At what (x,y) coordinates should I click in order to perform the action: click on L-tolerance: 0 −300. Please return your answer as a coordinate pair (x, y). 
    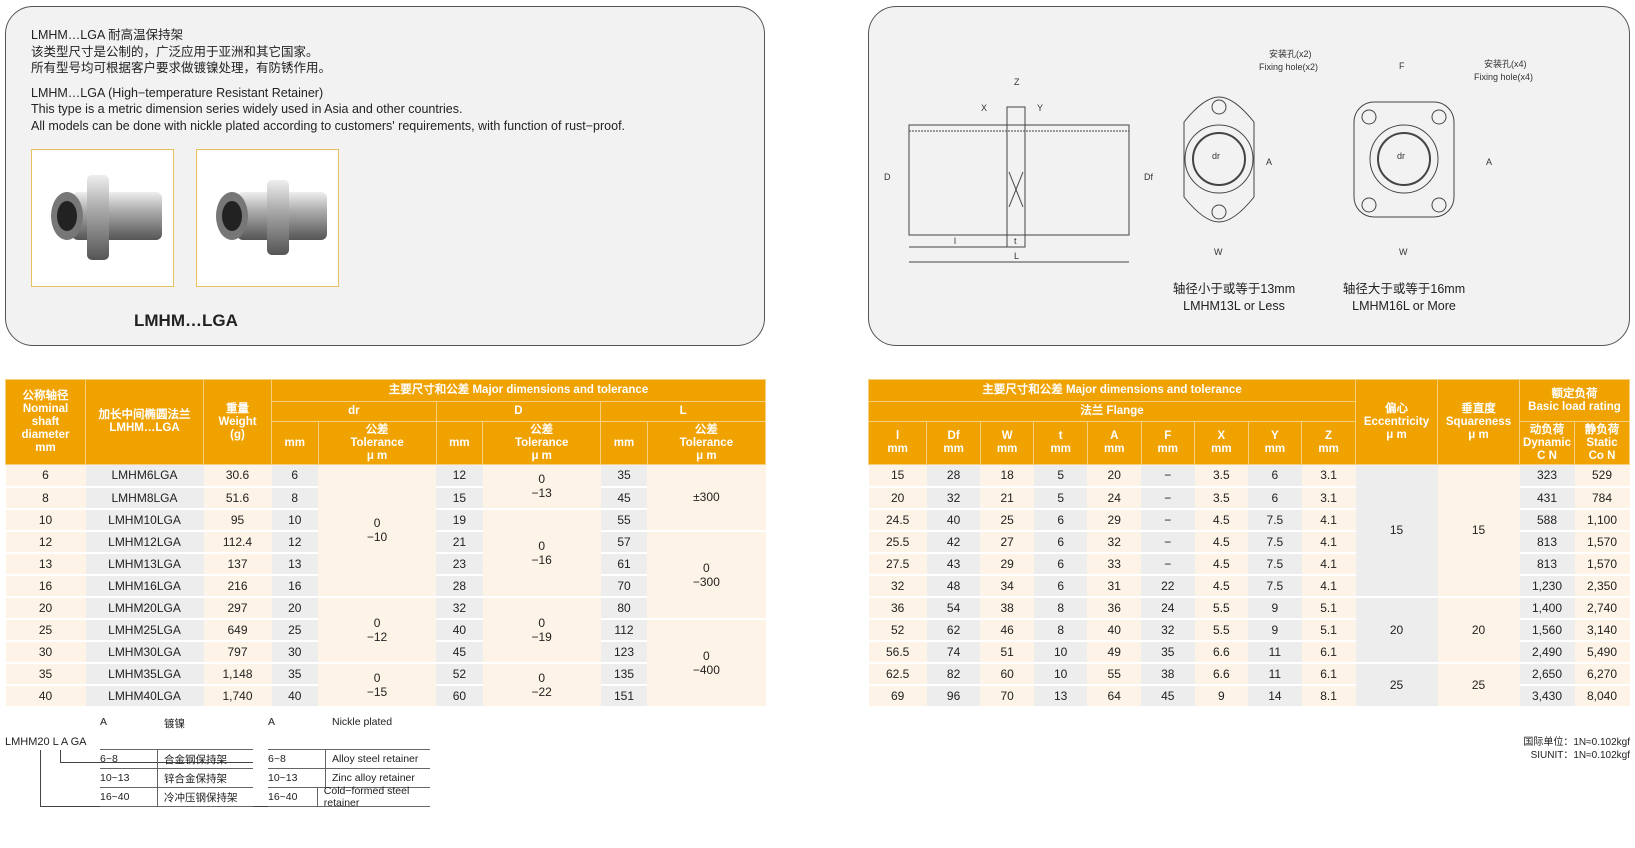
    Looking at the image, I should click on (706, 575).